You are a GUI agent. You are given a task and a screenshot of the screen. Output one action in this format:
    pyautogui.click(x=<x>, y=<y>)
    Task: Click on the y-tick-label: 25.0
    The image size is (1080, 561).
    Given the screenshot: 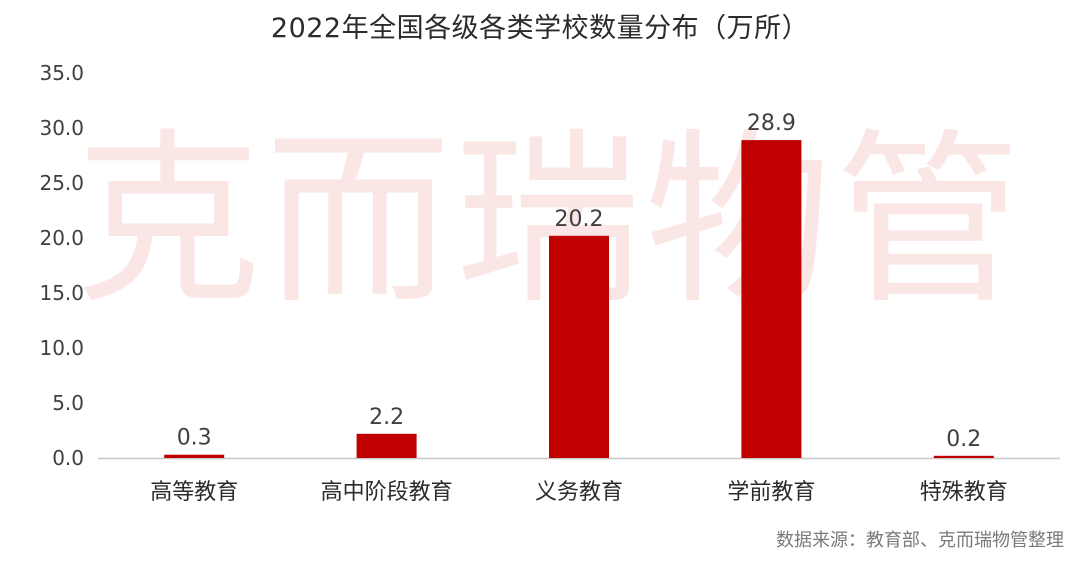 What is the action you would take?
    pyautogui.click(x=61, y=183)
    